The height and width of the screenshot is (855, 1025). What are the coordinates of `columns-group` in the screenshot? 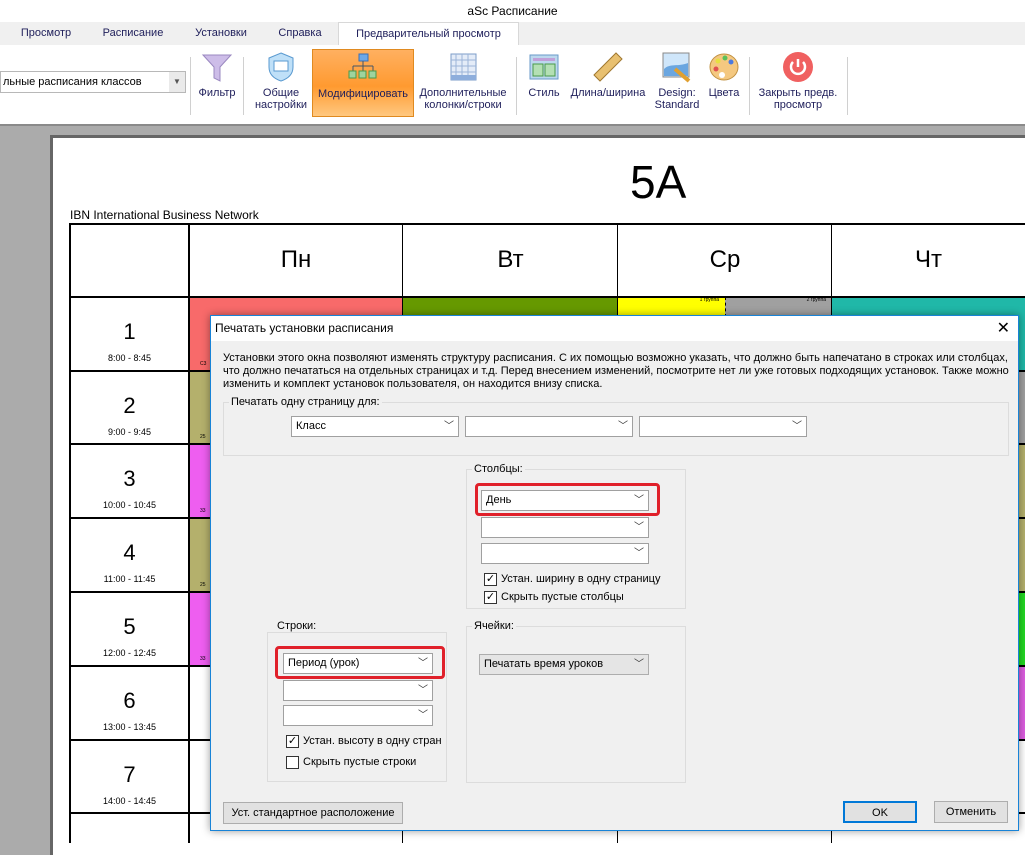 It's located at (576, 539).